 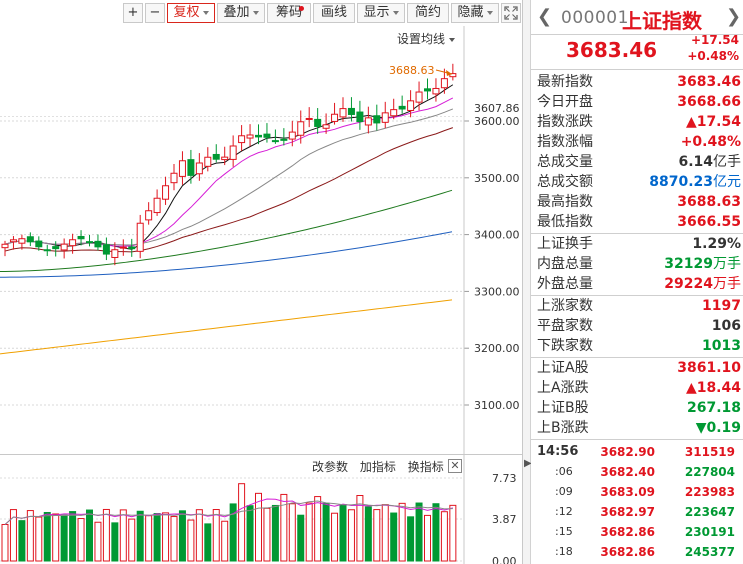 I want to click on stat-row: 上证B股 267.18, so click(x=637, y=408).